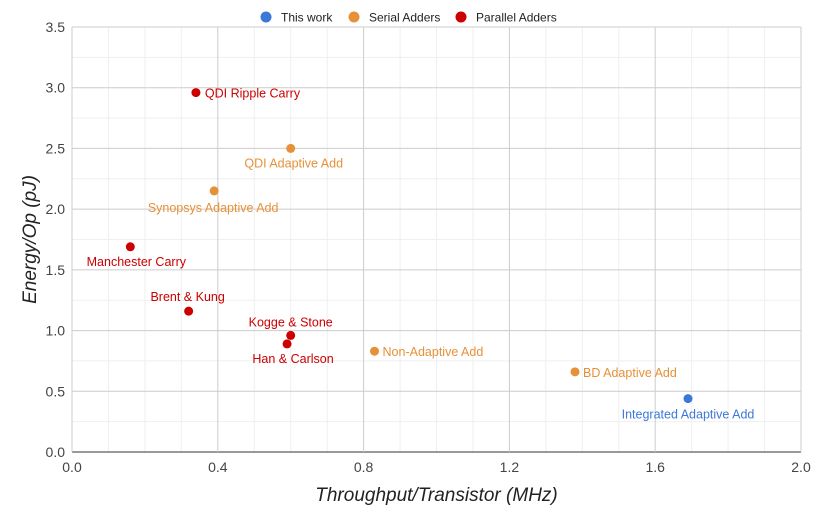 This screenshot has height=511, width=828. Describe the element at coordinates (292, 359) in the screenshot. I see `data-label: Han & Carlson` at that location.